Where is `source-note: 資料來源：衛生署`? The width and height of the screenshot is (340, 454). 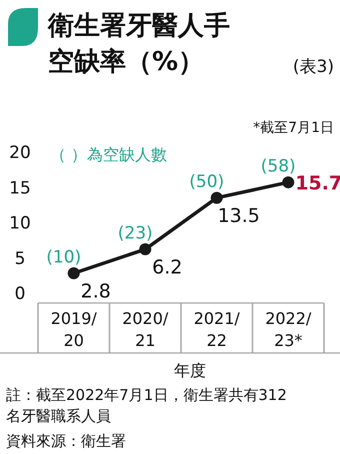 source-note: 資料來源：衛生署 is located at coordinates (66, 441).